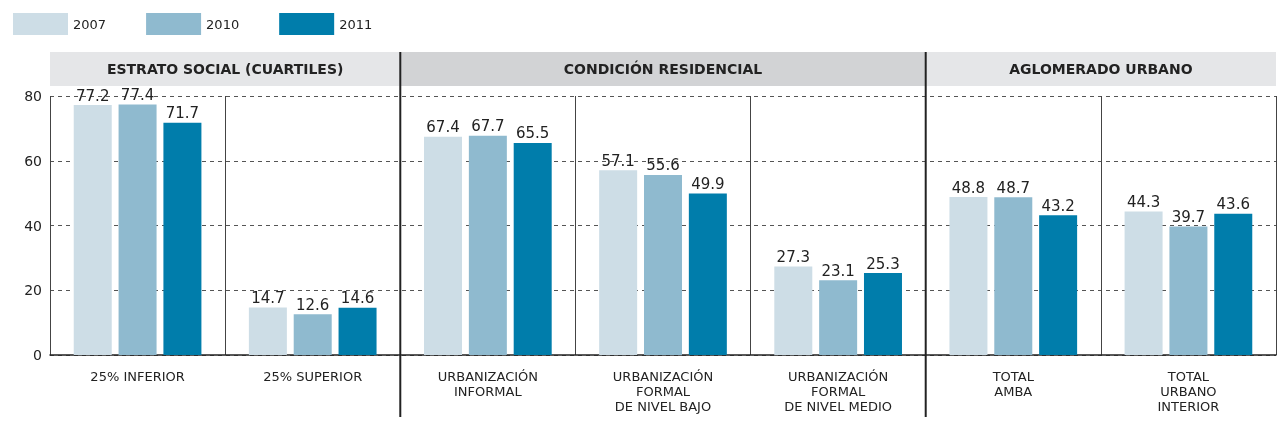 This screenshot has width=1284, height=425. I want to click on data-label: 48.7, so click(1013, 187).